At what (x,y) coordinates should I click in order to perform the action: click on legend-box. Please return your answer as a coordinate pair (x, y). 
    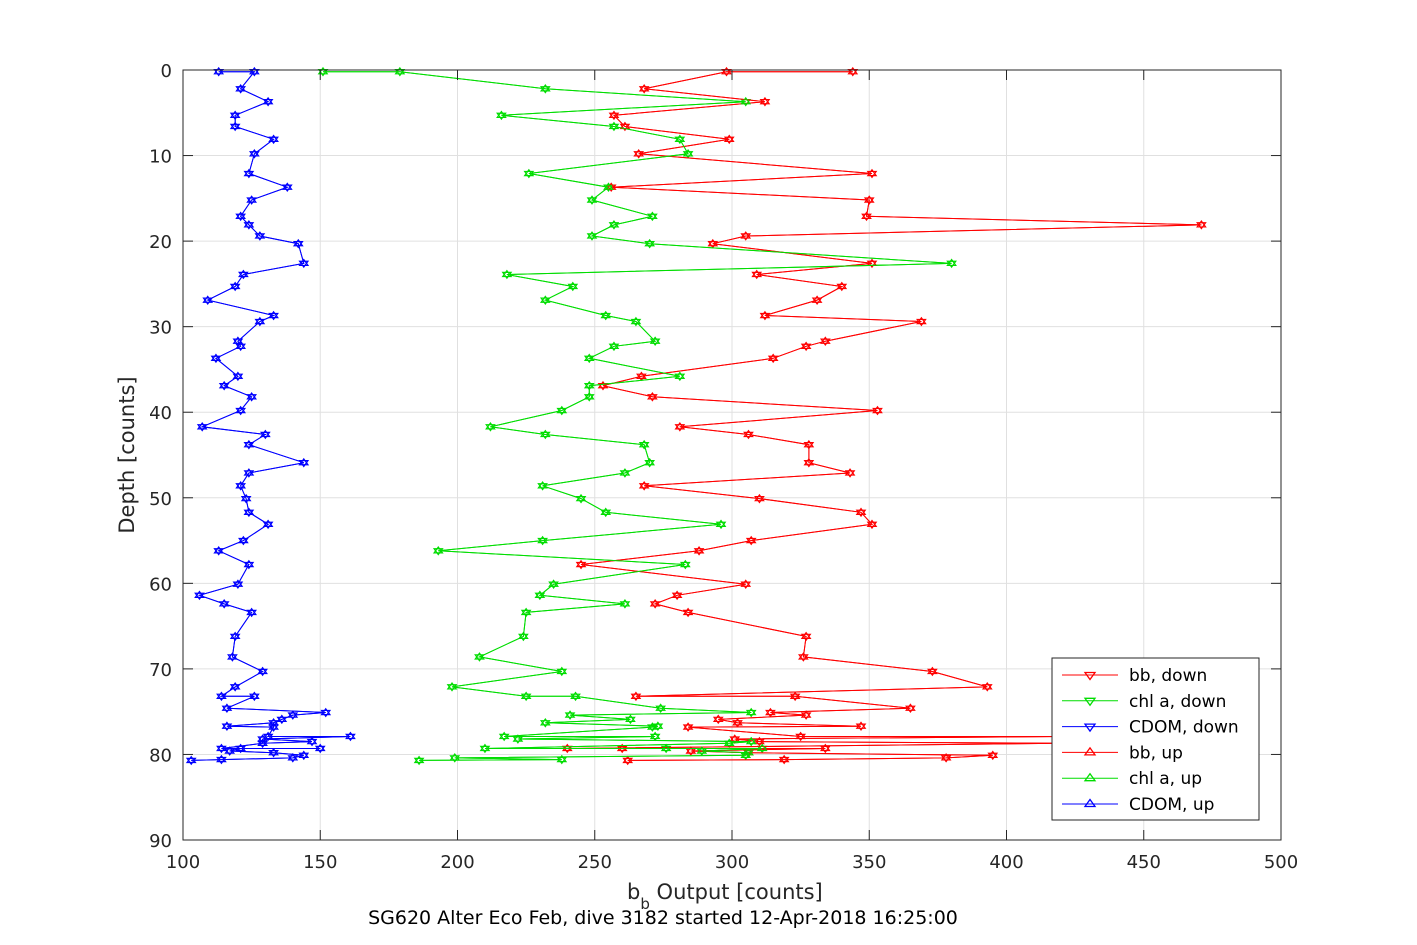
    Looking at the image, I should click on (1155, 739).